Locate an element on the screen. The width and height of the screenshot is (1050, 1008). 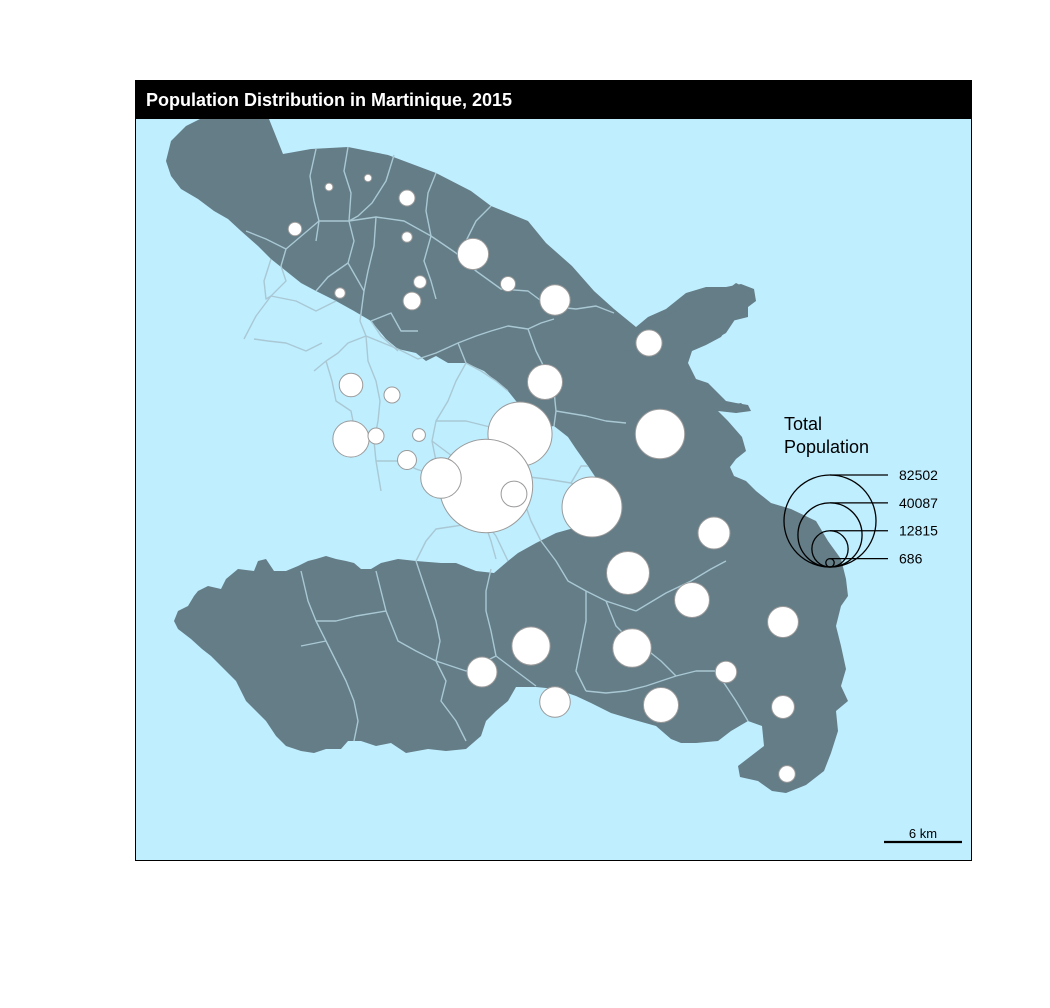
scale-bar-label: 6 km is located at coordinates (923, 833).